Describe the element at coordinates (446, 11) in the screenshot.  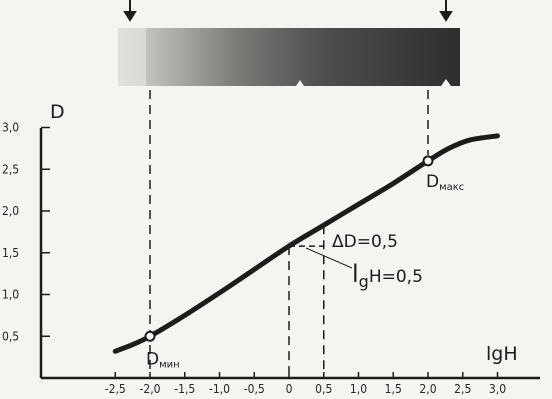
I see `wedge-arrow-right` at that location.